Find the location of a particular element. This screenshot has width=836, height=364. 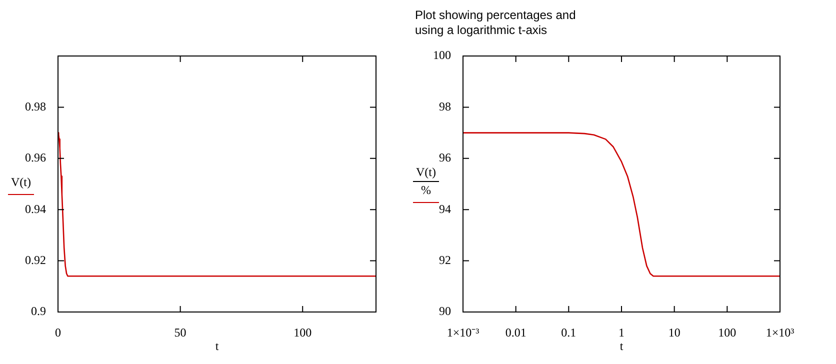

x-tick-label: 10 is located at coordinates (674, 332).